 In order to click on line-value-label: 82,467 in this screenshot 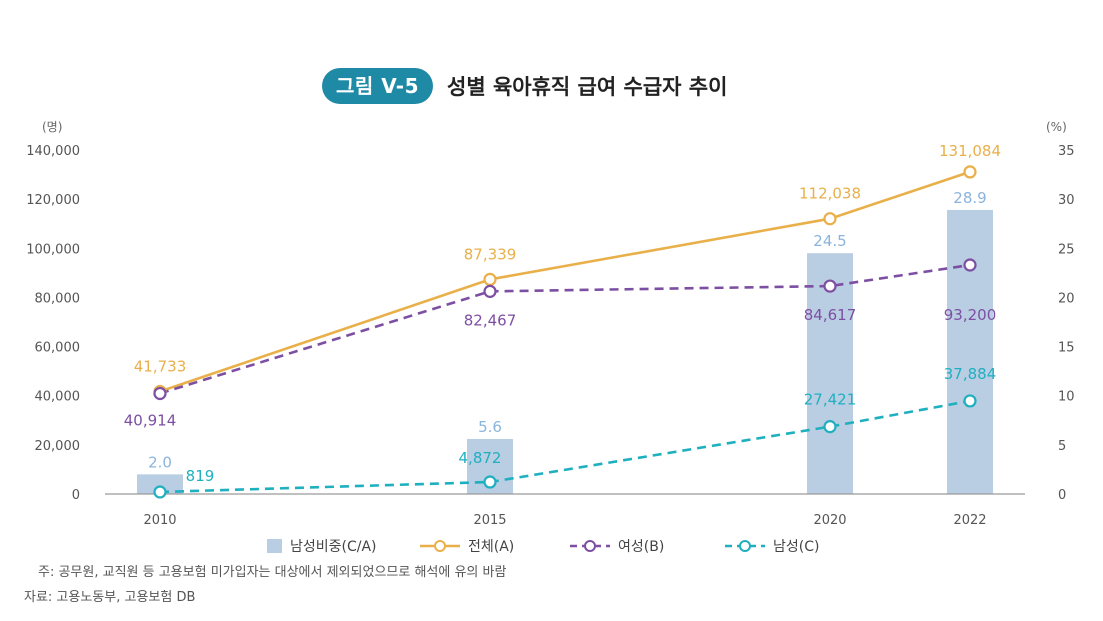, I will do `click(490, 320)`.